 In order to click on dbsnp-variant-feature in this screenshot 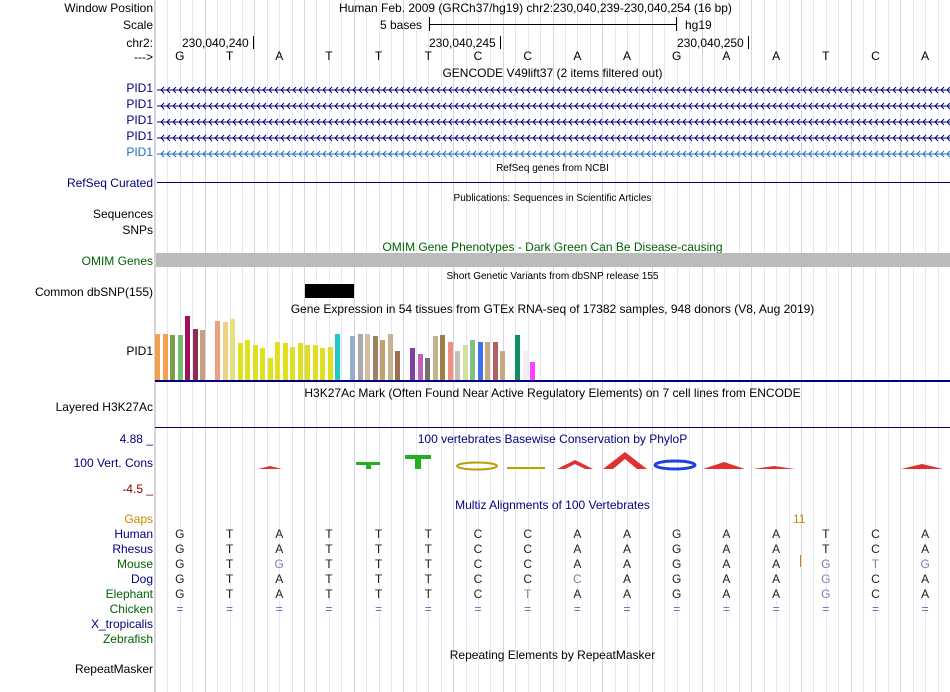, I will do `click(329, 291)`.